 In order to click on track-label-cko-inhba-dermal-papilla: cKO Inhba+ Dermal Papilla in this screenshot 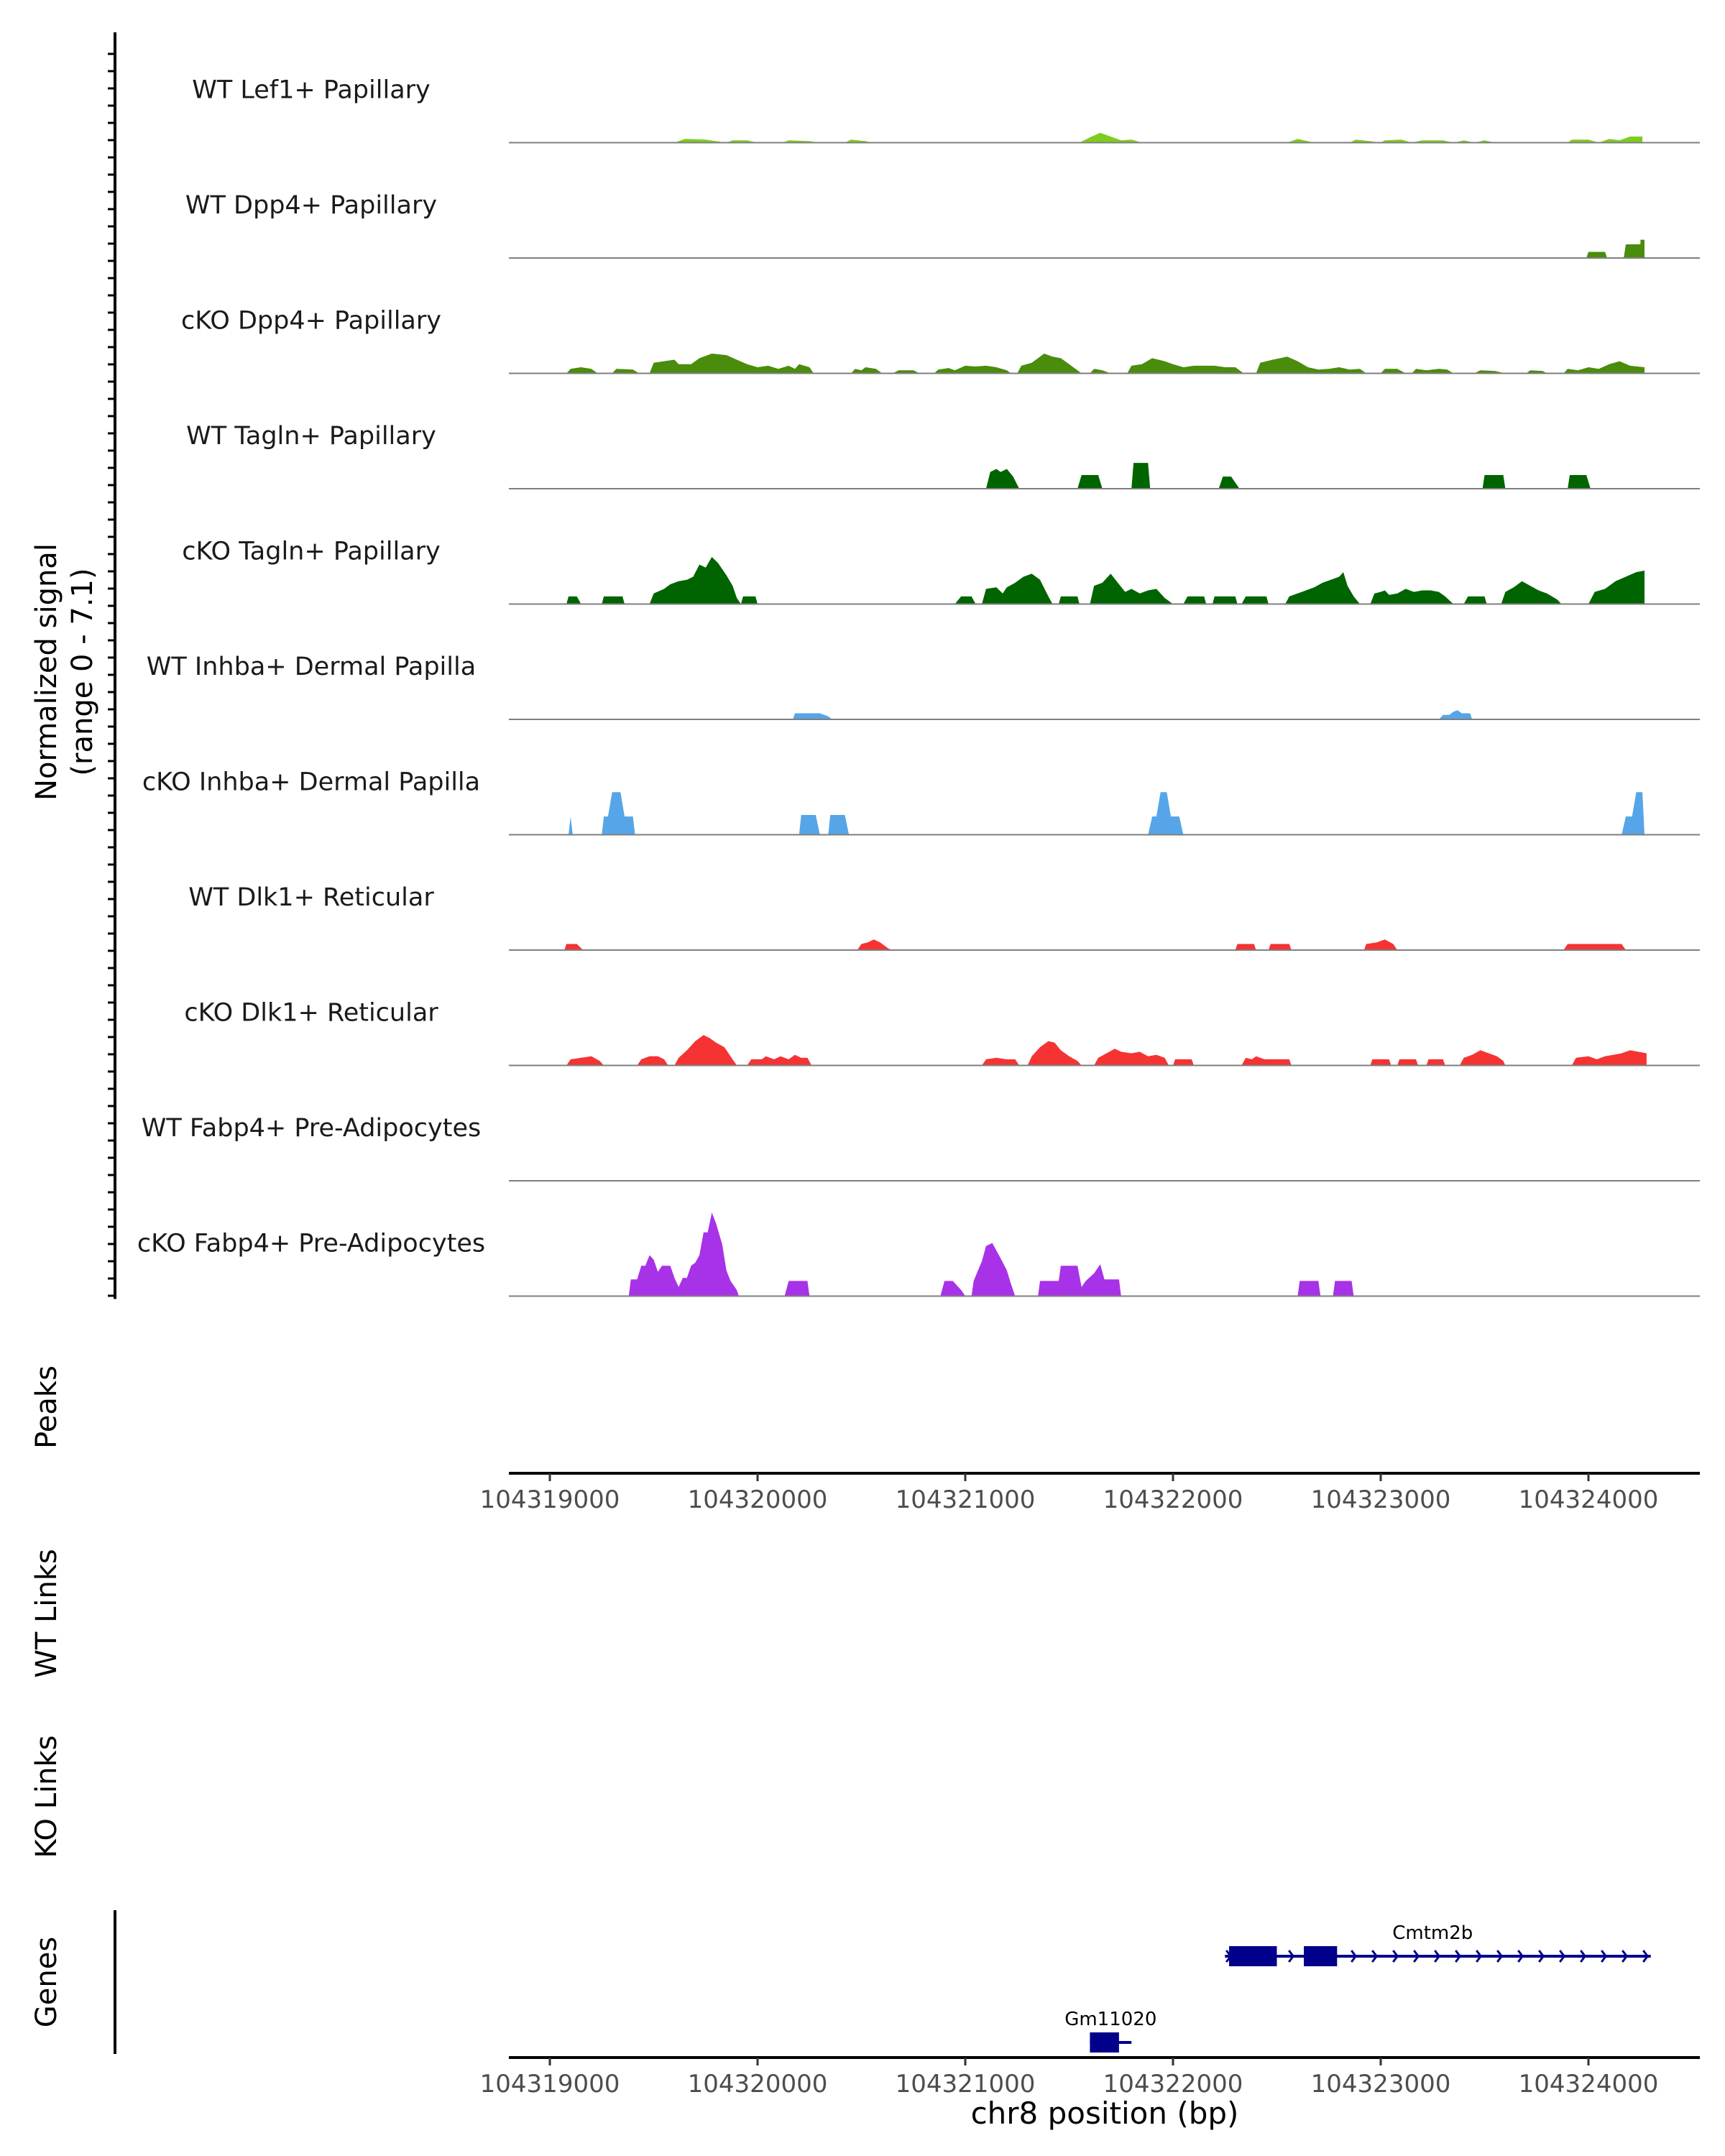, I will do `click(311, 782)`.